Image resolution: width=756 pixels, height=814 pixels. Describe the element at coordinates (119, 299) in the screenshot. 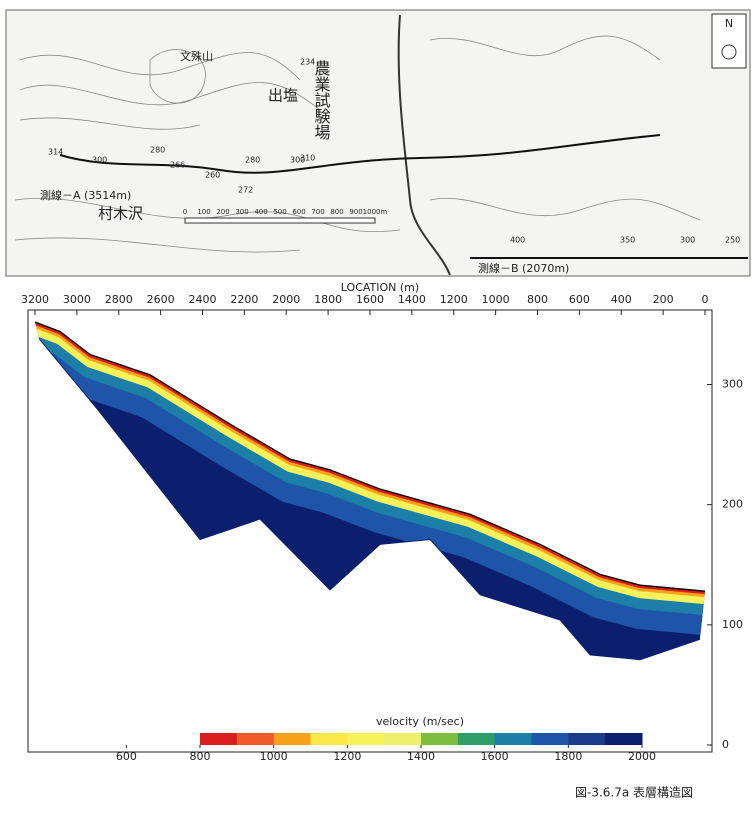

I see `x-tick-label: 2800` at that location.